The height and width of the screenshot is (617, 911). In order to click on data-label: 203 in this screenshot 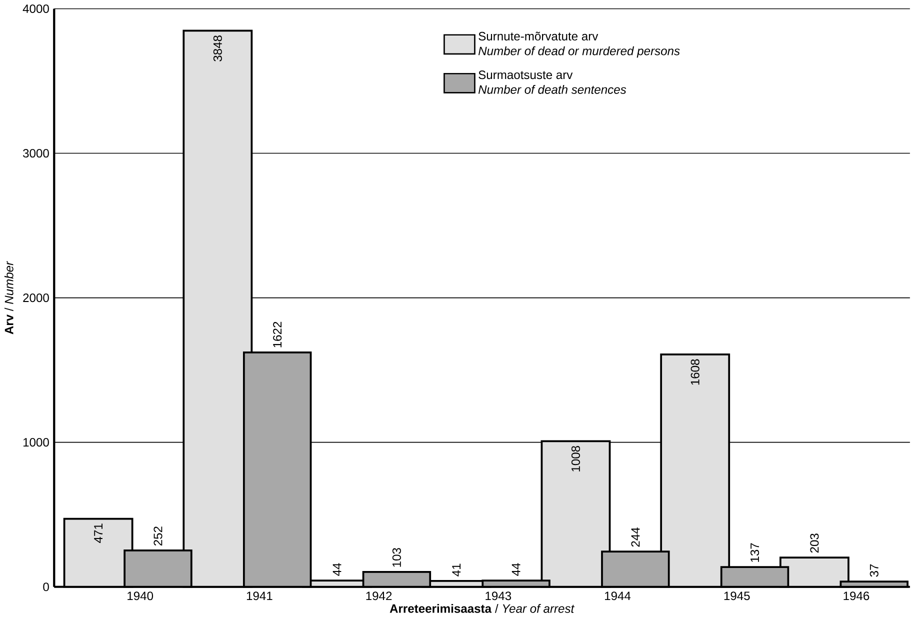, I will do `click(814, 542)`.